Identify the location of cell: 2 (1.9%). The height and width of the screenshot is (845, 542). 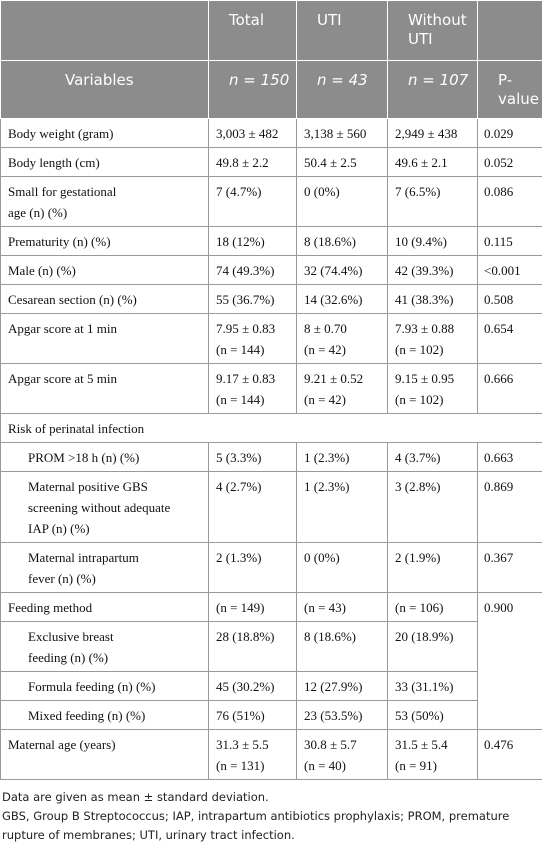
(433, 568).